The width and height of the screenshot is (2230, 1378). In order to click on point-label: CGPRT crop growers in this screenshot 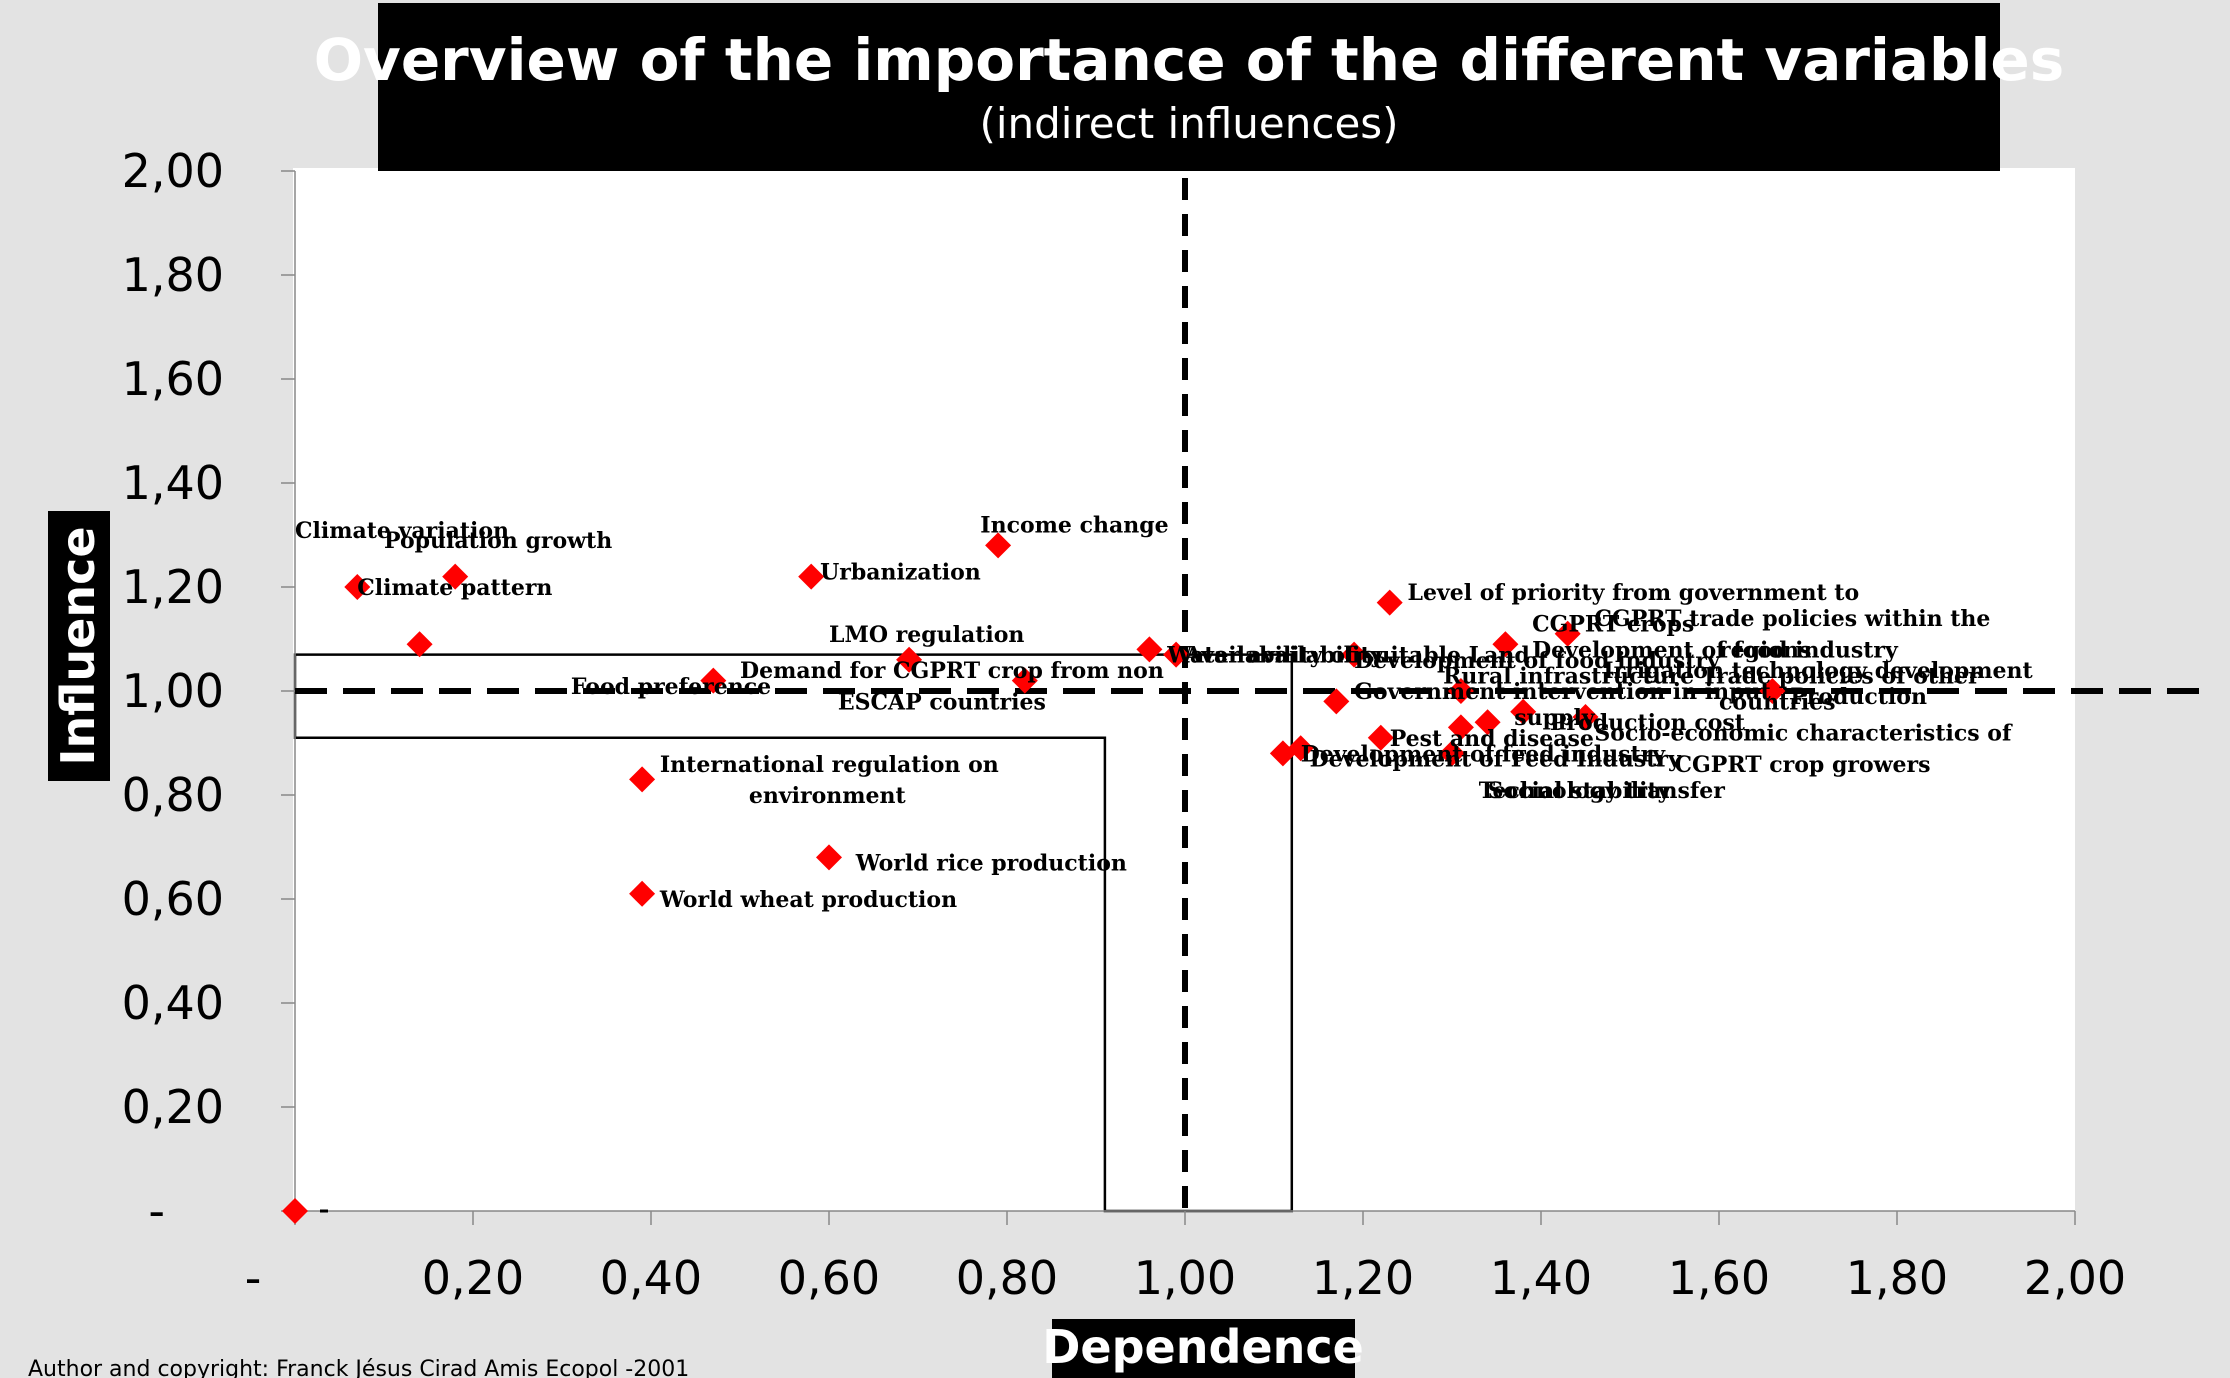, I will do `click(1803, 765)`.